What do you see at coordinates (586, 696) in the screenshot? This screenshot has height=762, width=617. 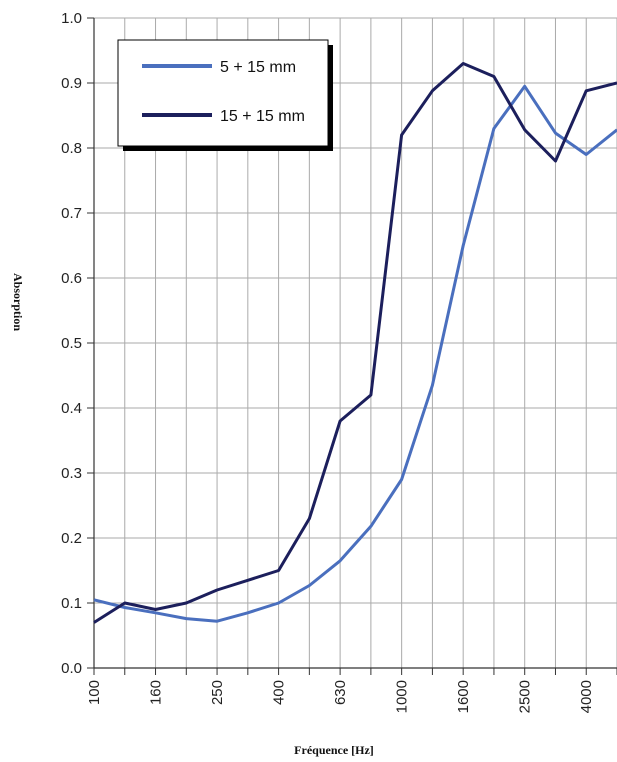 I see `x-tick-label: 4000` at bounding box center [586, 696].